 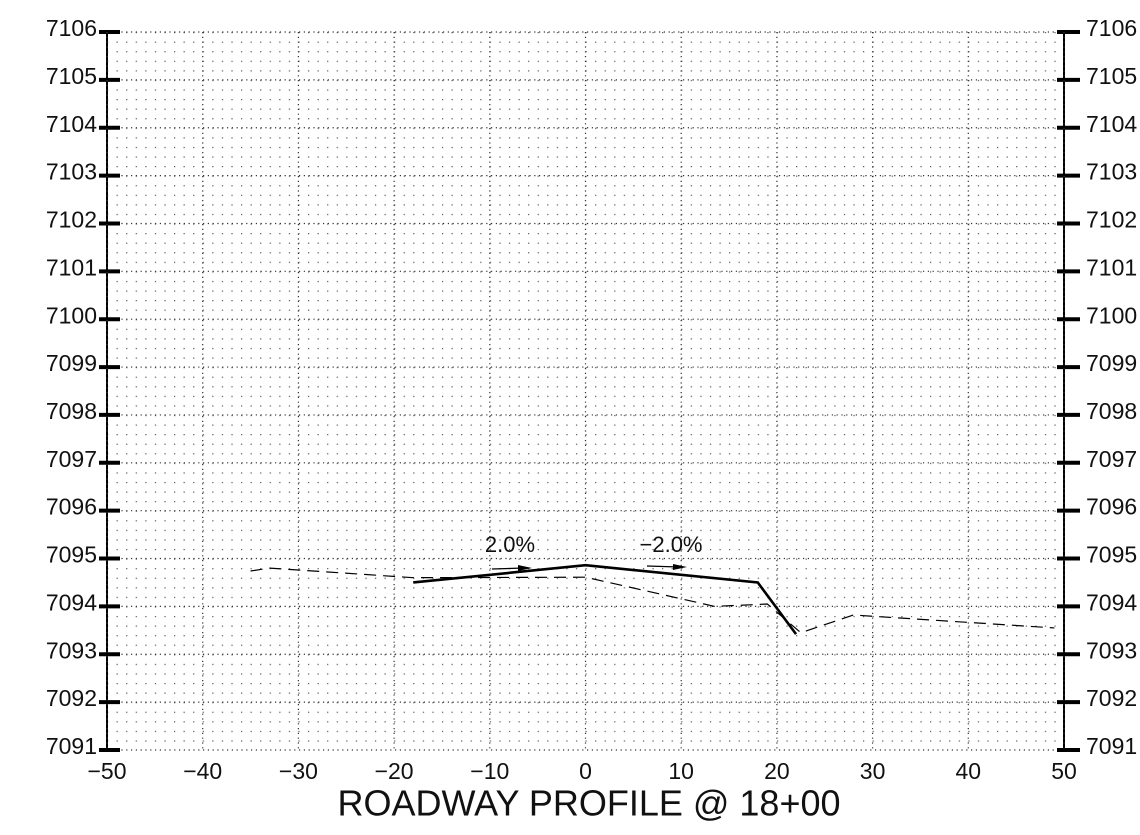 I want to click on y-tick-label: 7096, so click(x=71, y=507).